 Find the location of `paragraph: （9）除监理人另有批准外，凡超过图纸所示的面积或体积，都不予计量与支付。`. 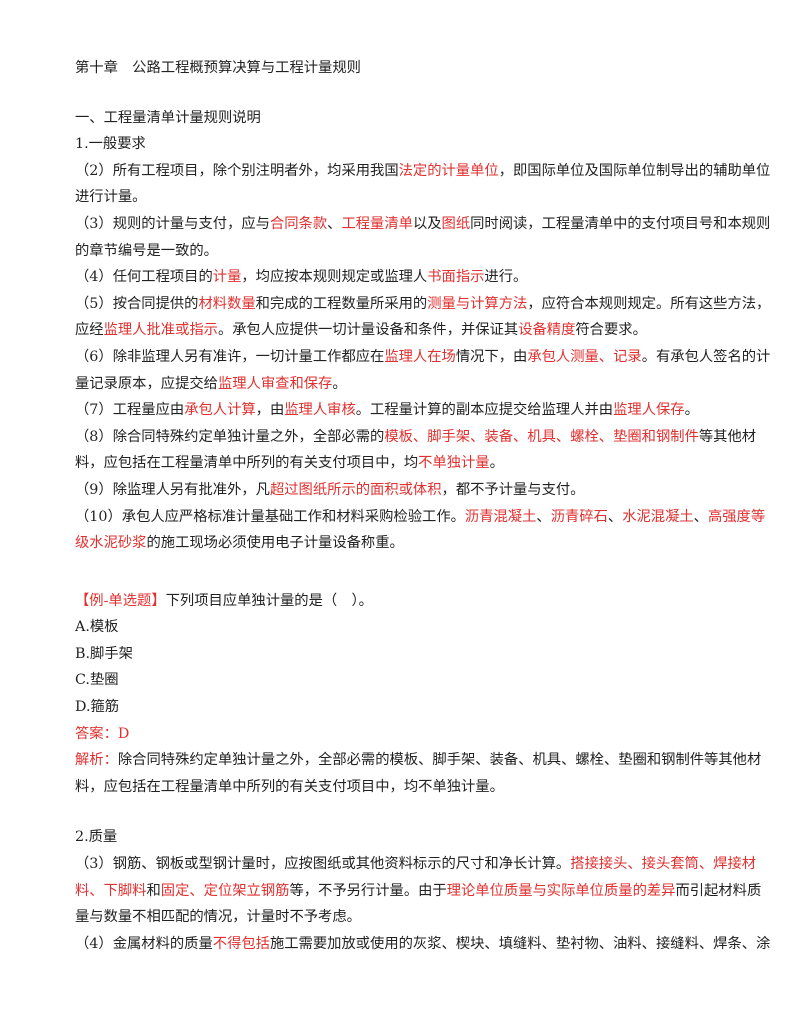

paragraph: （9）除监理人另有批准外，凡超过图纸所示的面积或体积，都不予计量与支付。 is located at coordinates (415, 490).